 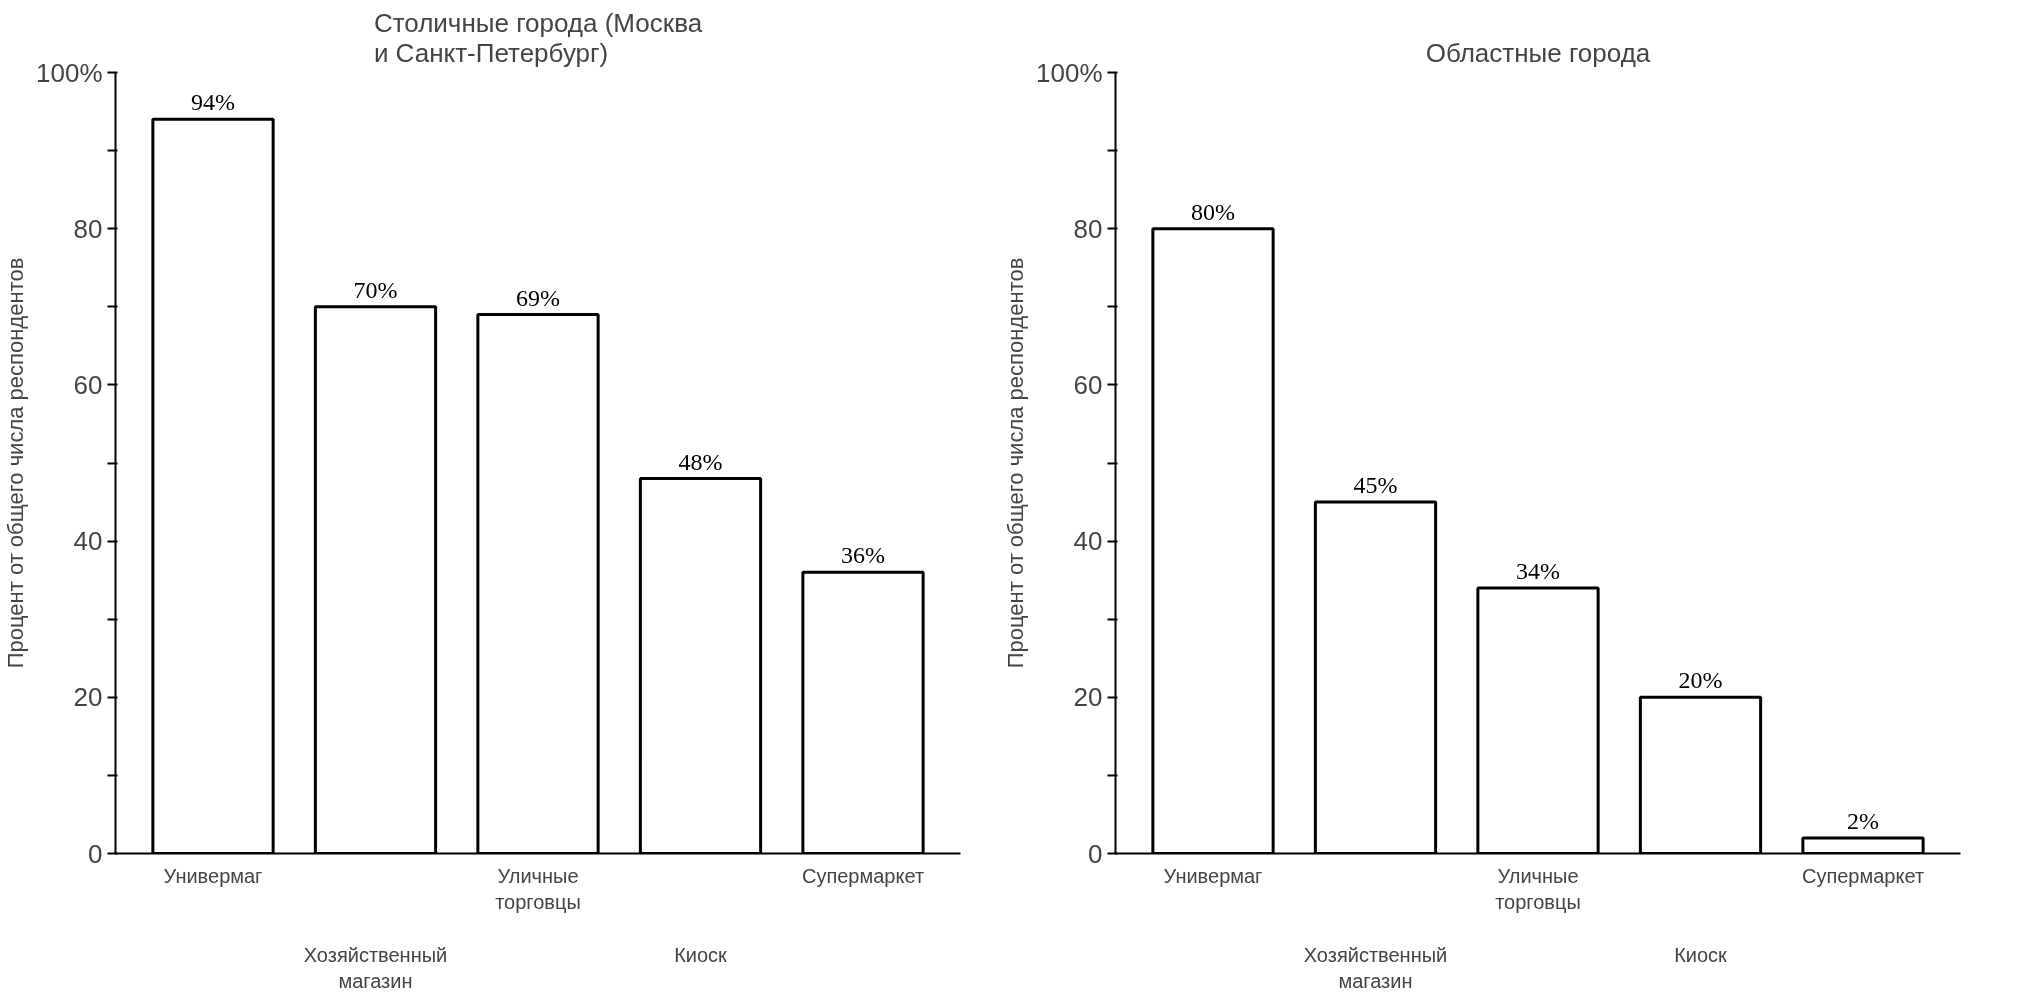 What do you see at coordinates (1538, 570) in the screenshot?
I see `data-label: 34%` at bounding box center [1538, 570].